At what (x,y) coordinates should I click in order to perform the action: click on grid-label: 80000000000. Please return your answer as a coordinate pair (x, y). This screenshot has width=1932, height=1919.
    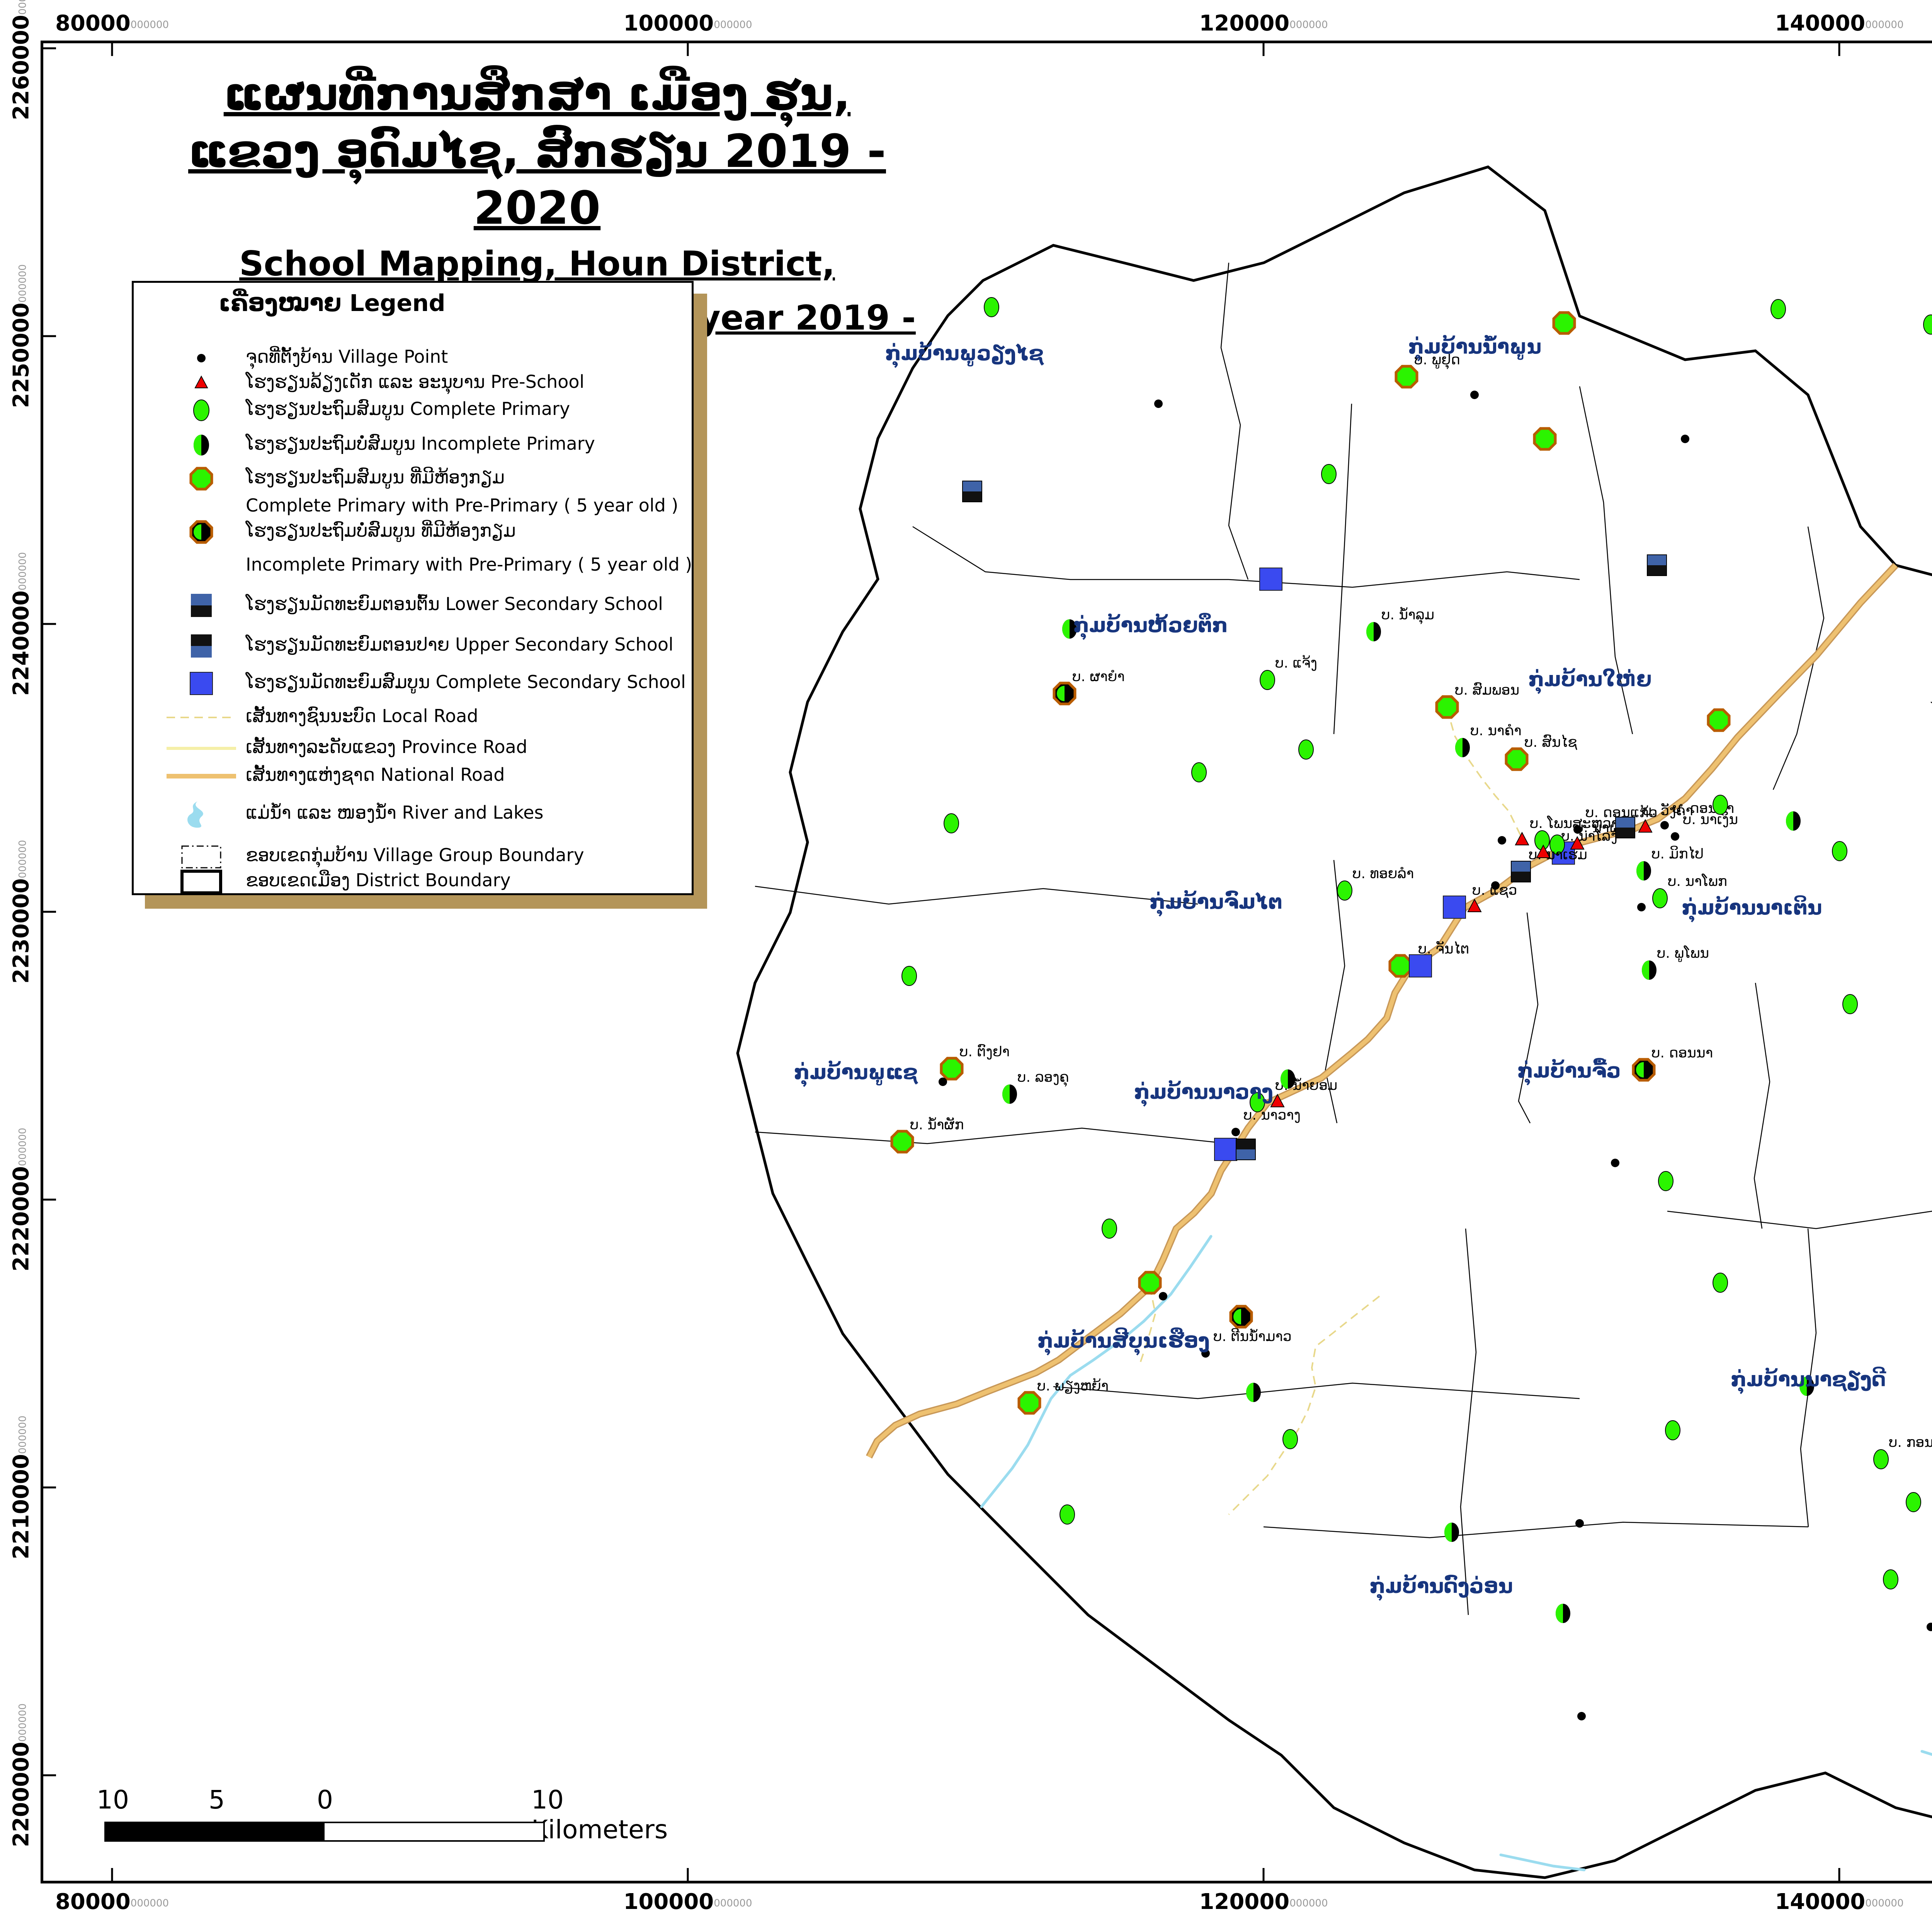
    Looking at the image, I should click on (112, 23).